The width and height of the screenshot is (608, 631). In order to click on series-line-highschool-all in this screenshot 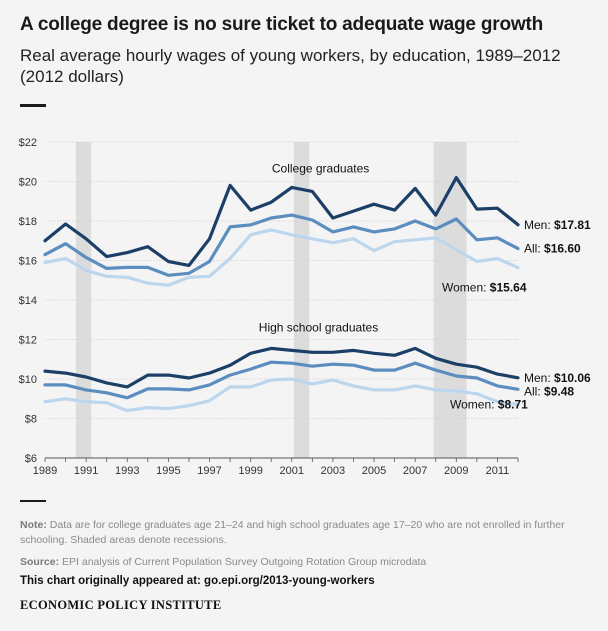, I will do `click(281, 380)`.